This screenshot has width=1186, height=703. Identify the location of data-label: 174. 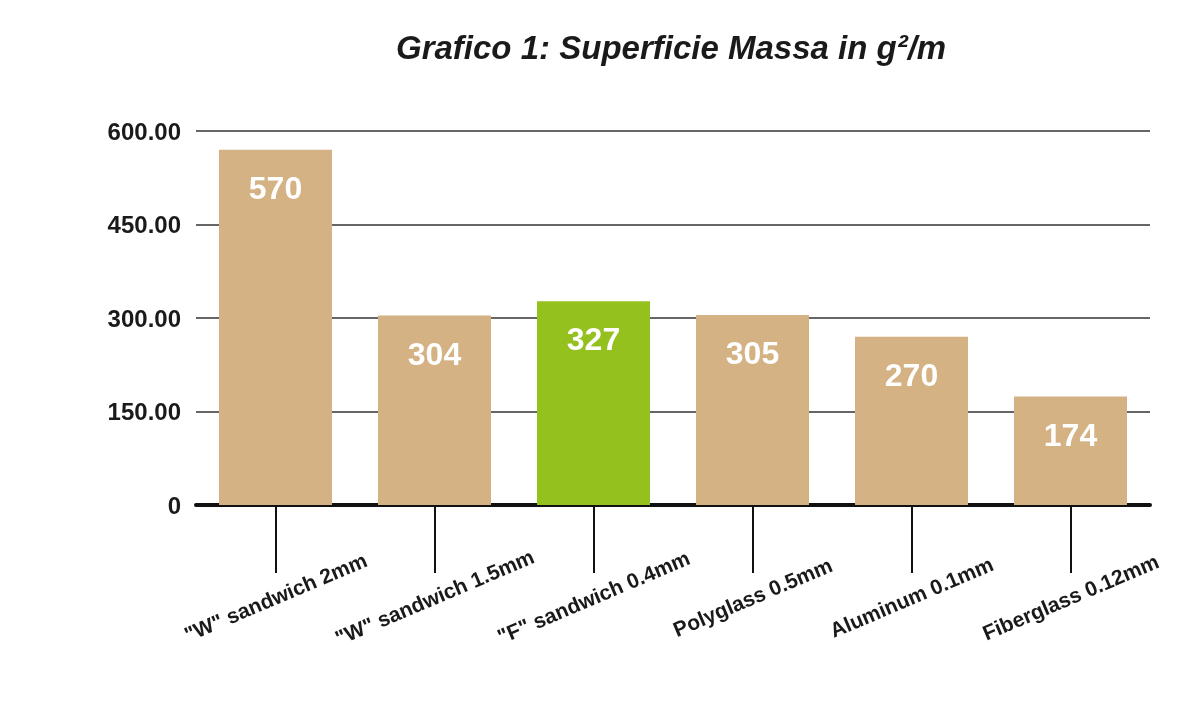
(1070, 434).